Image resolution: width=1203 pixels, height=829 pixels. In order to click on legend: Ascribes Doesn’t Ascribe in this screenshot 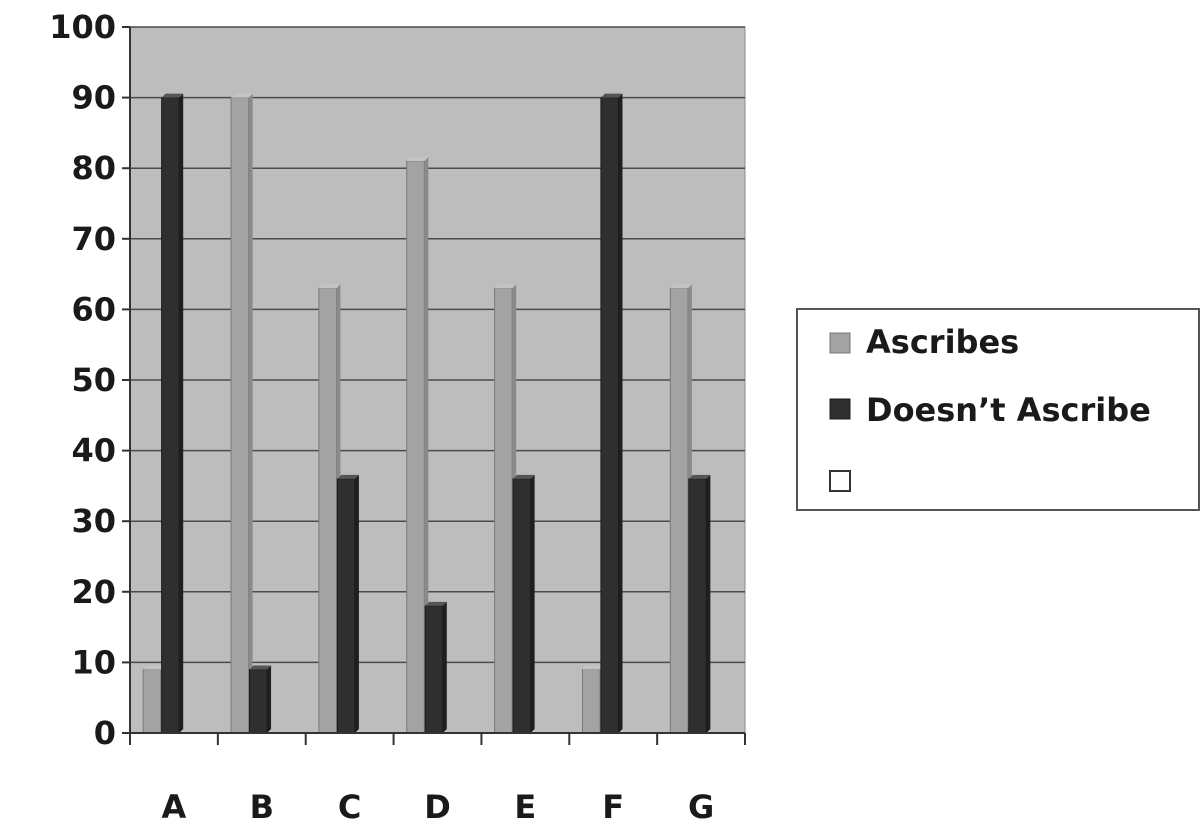, I will do `click(998, 409)`.